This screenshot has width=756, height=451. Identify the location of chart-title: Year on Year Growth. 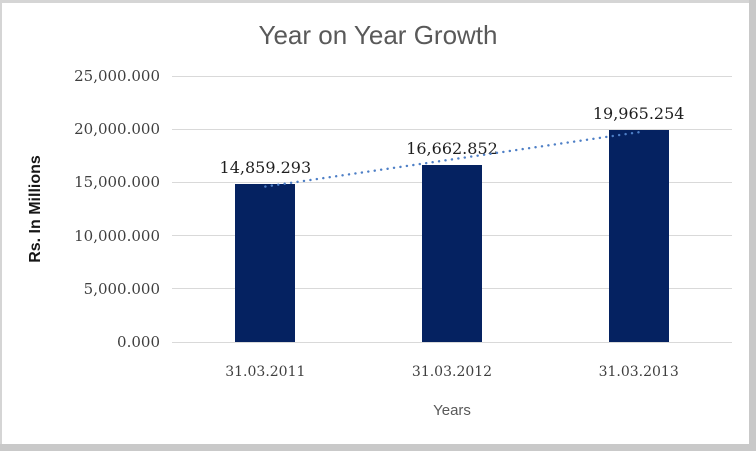
(378, 35).